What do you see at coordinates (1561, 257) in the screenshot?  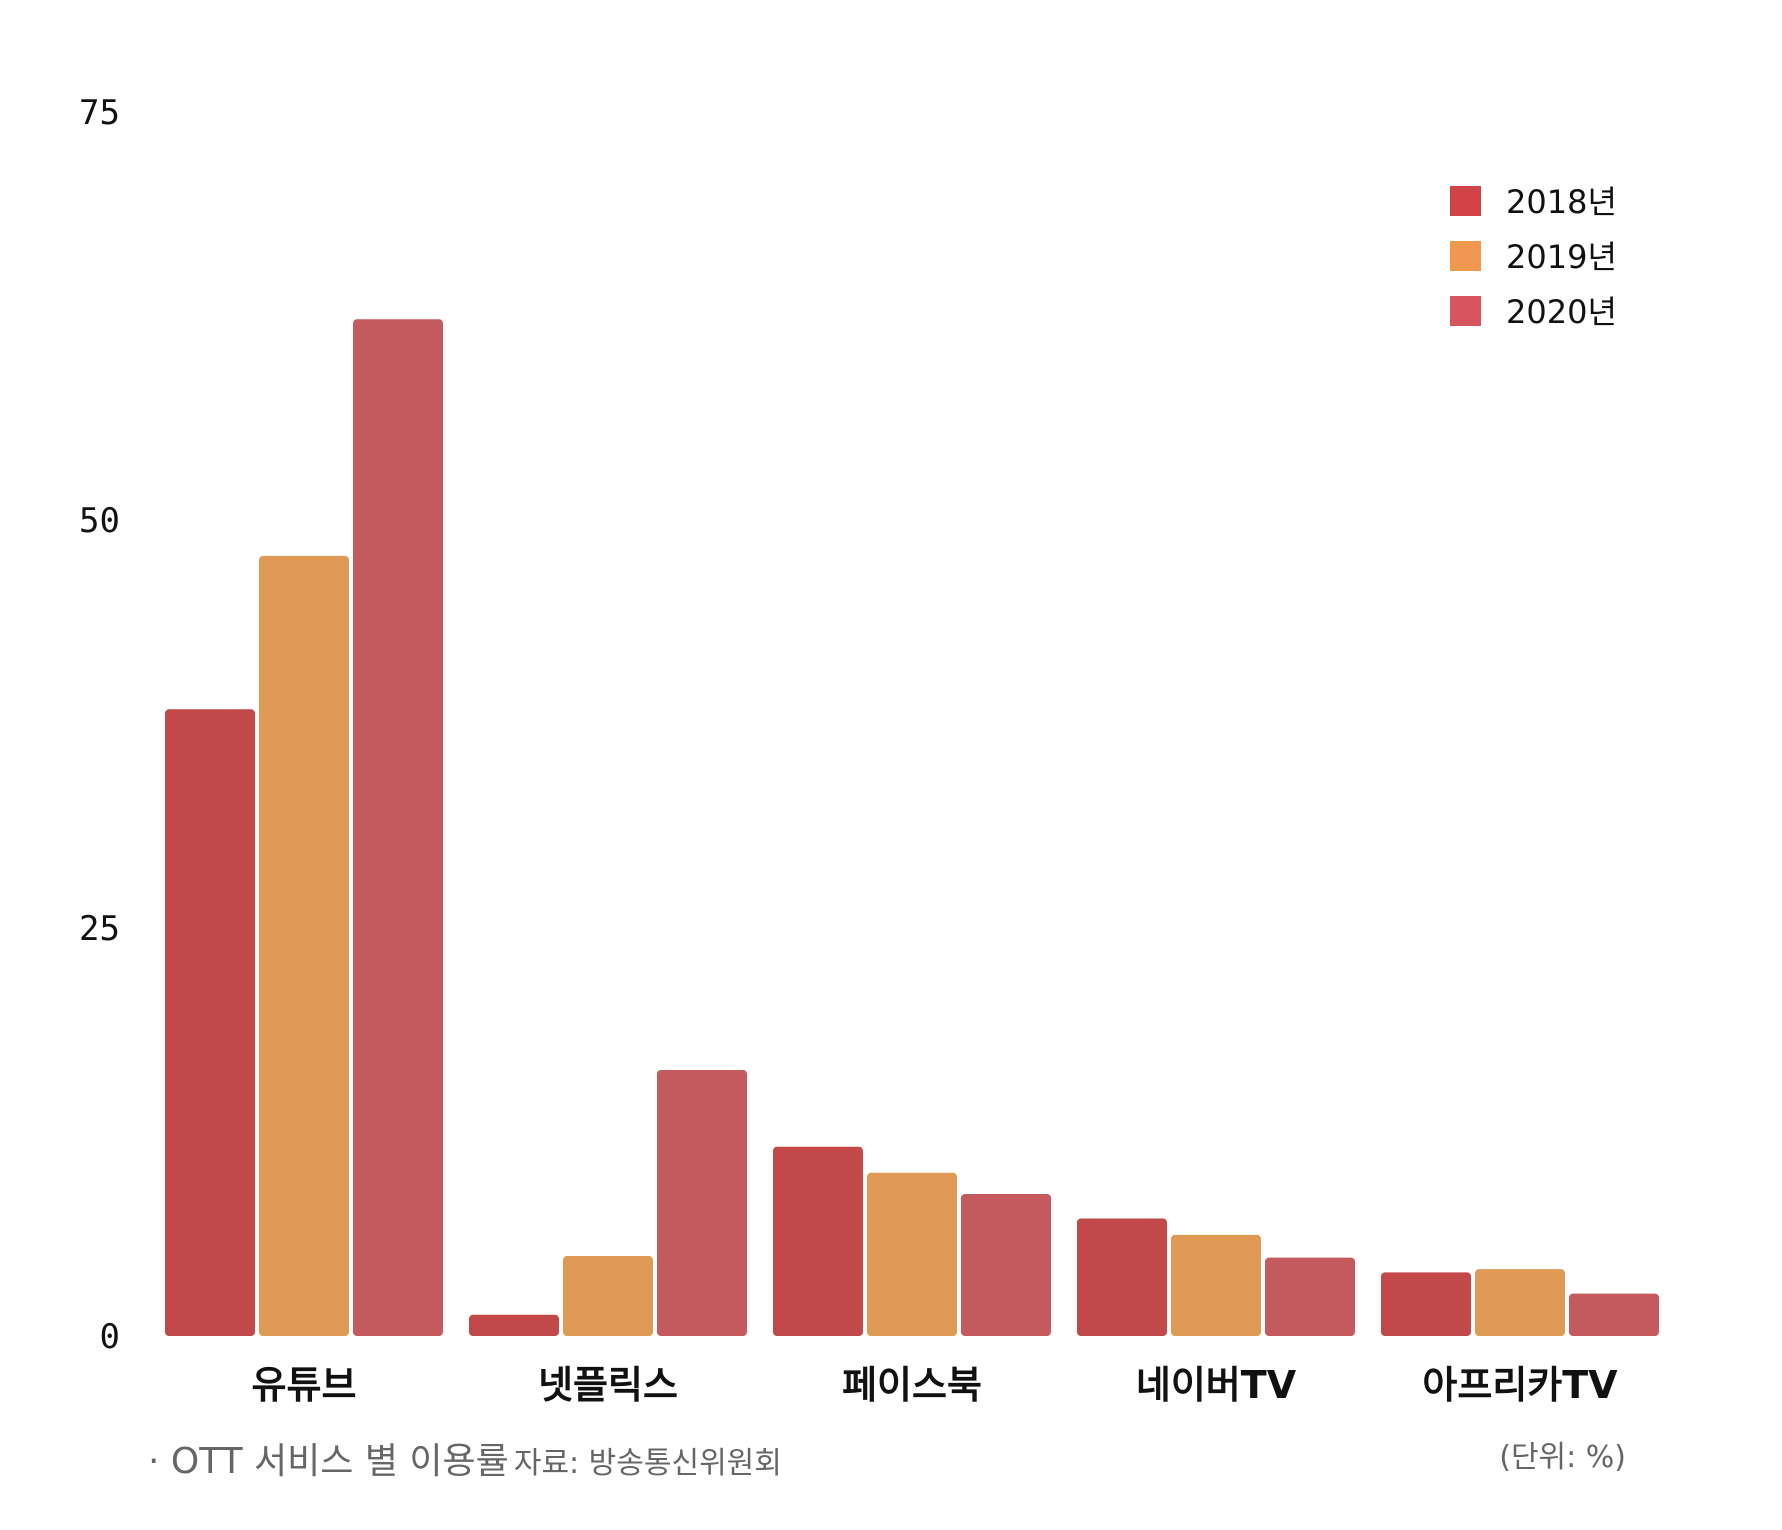 I see `legend-label: 2019년` at bounding box center [1561, 257].